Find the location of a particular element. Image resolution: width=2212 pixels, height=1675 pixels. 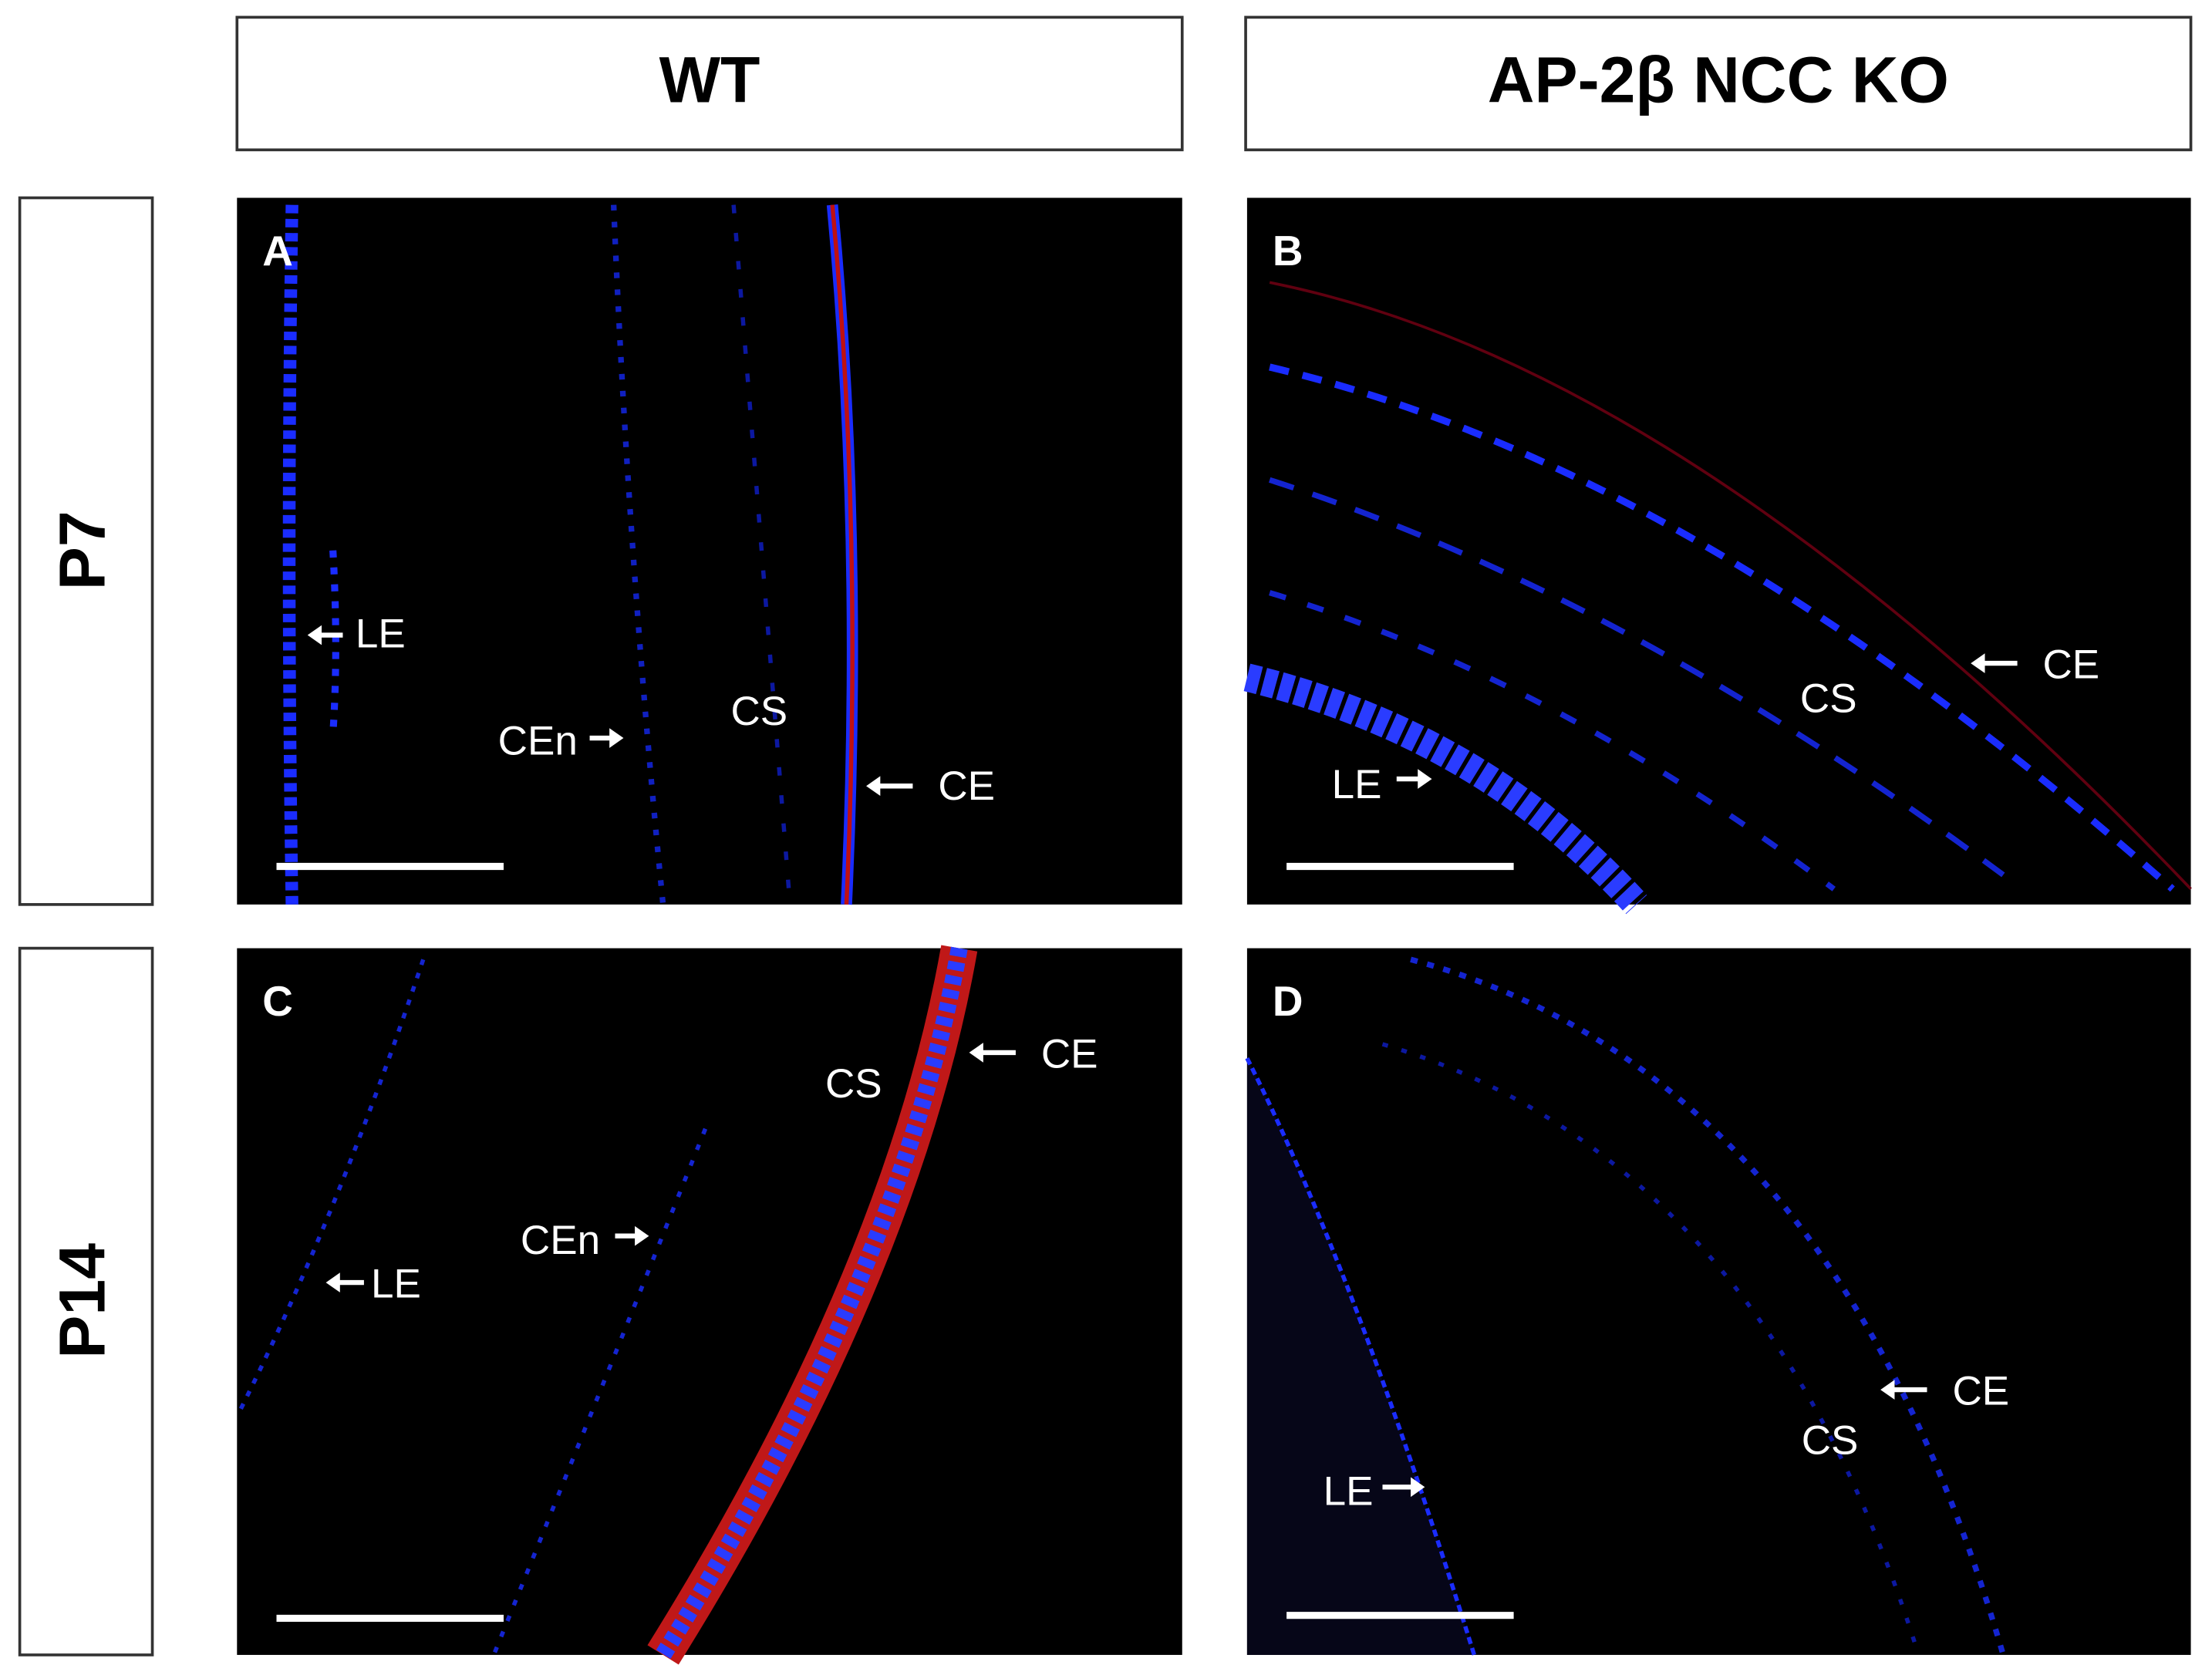

panel-letter: C is located at coordinates (277, 1001).